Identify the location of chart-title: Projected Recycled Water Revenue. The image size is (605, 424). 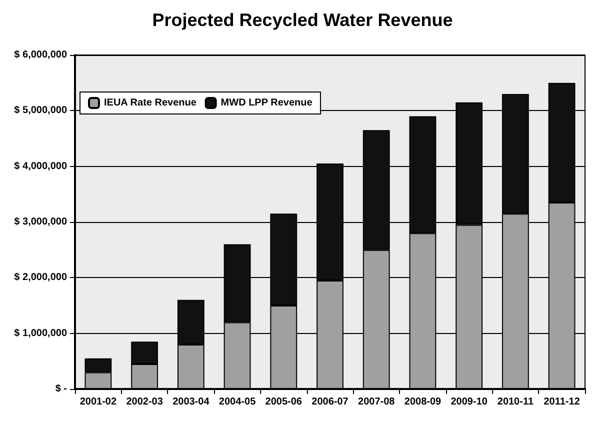
(302, 20).